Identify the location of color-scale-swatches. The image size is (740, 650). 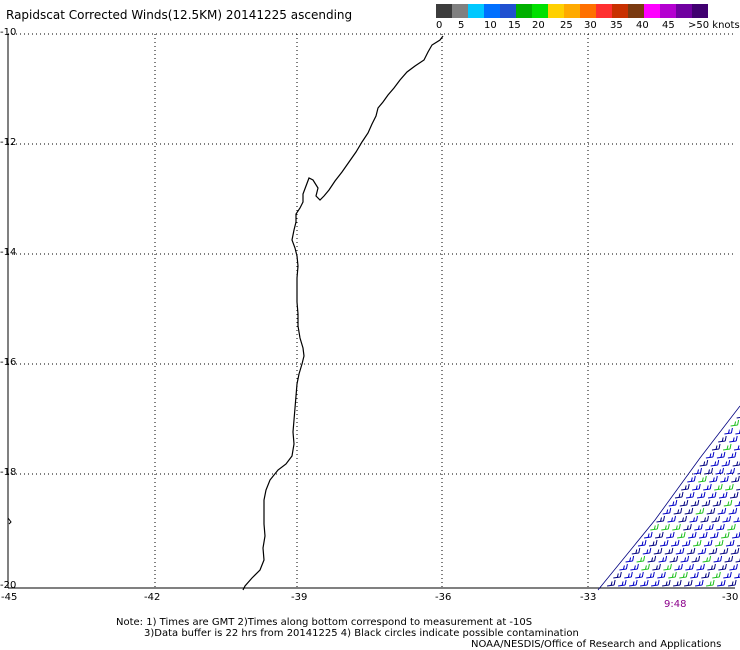
(586, 11).